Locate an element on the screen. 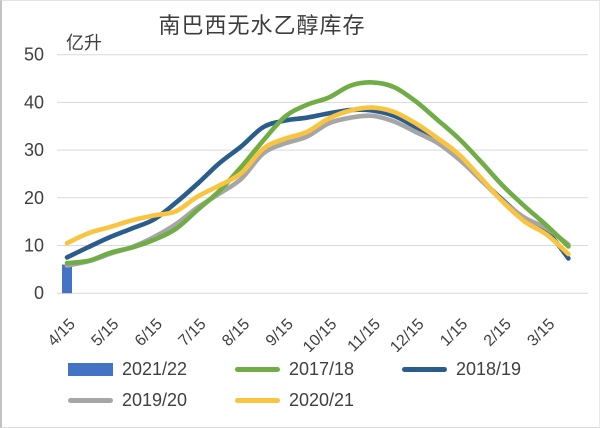  legend-item-2020-21: 2020/21 is located at coordinates (318, 400).